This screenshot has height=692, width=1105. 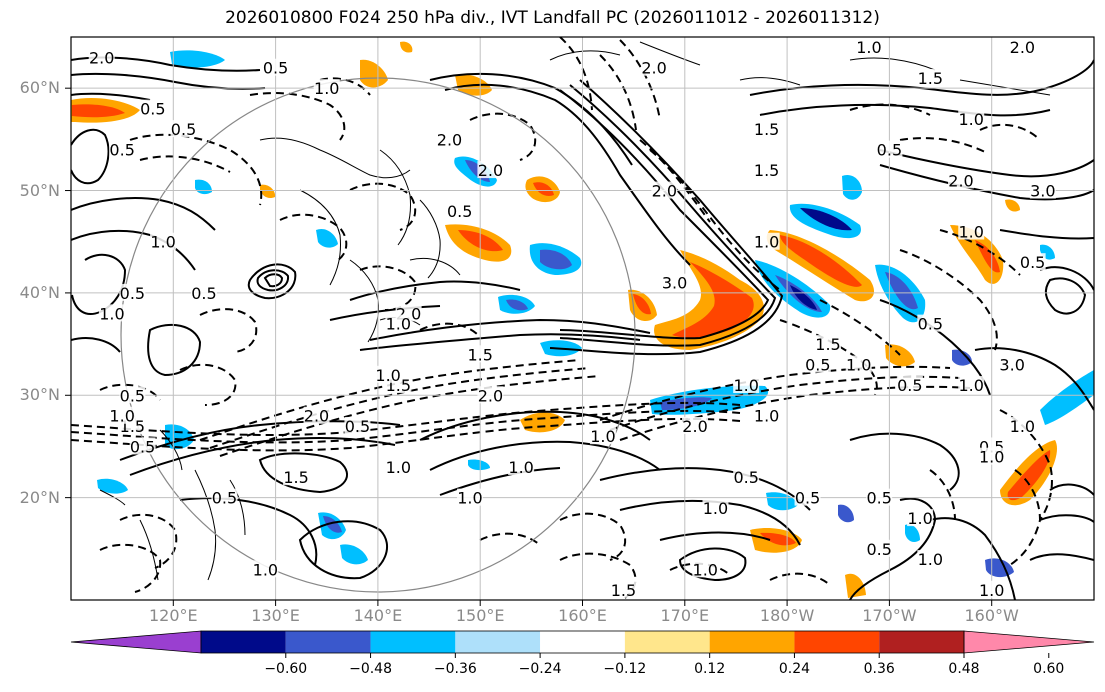 What do you see at coordinates (39, 88) in the screenshot?
I see `lat-label: 60°N` at bounding box center [39, 88].